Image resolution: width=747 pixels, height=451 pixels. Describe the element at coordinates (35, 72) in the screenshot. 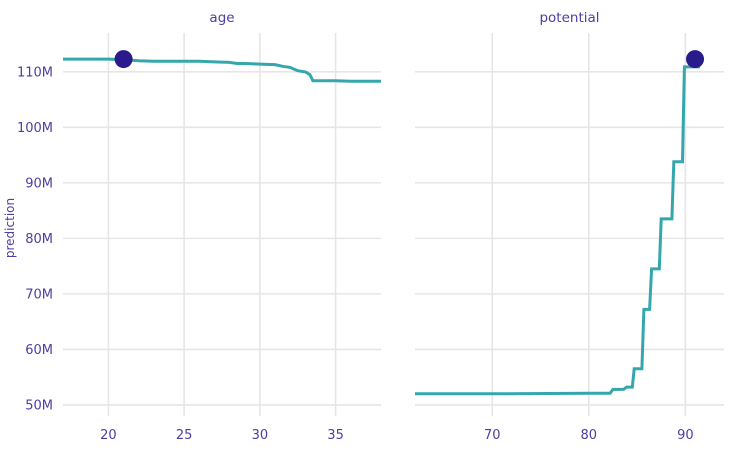

I see `y-tick-label: 110M` at that location.